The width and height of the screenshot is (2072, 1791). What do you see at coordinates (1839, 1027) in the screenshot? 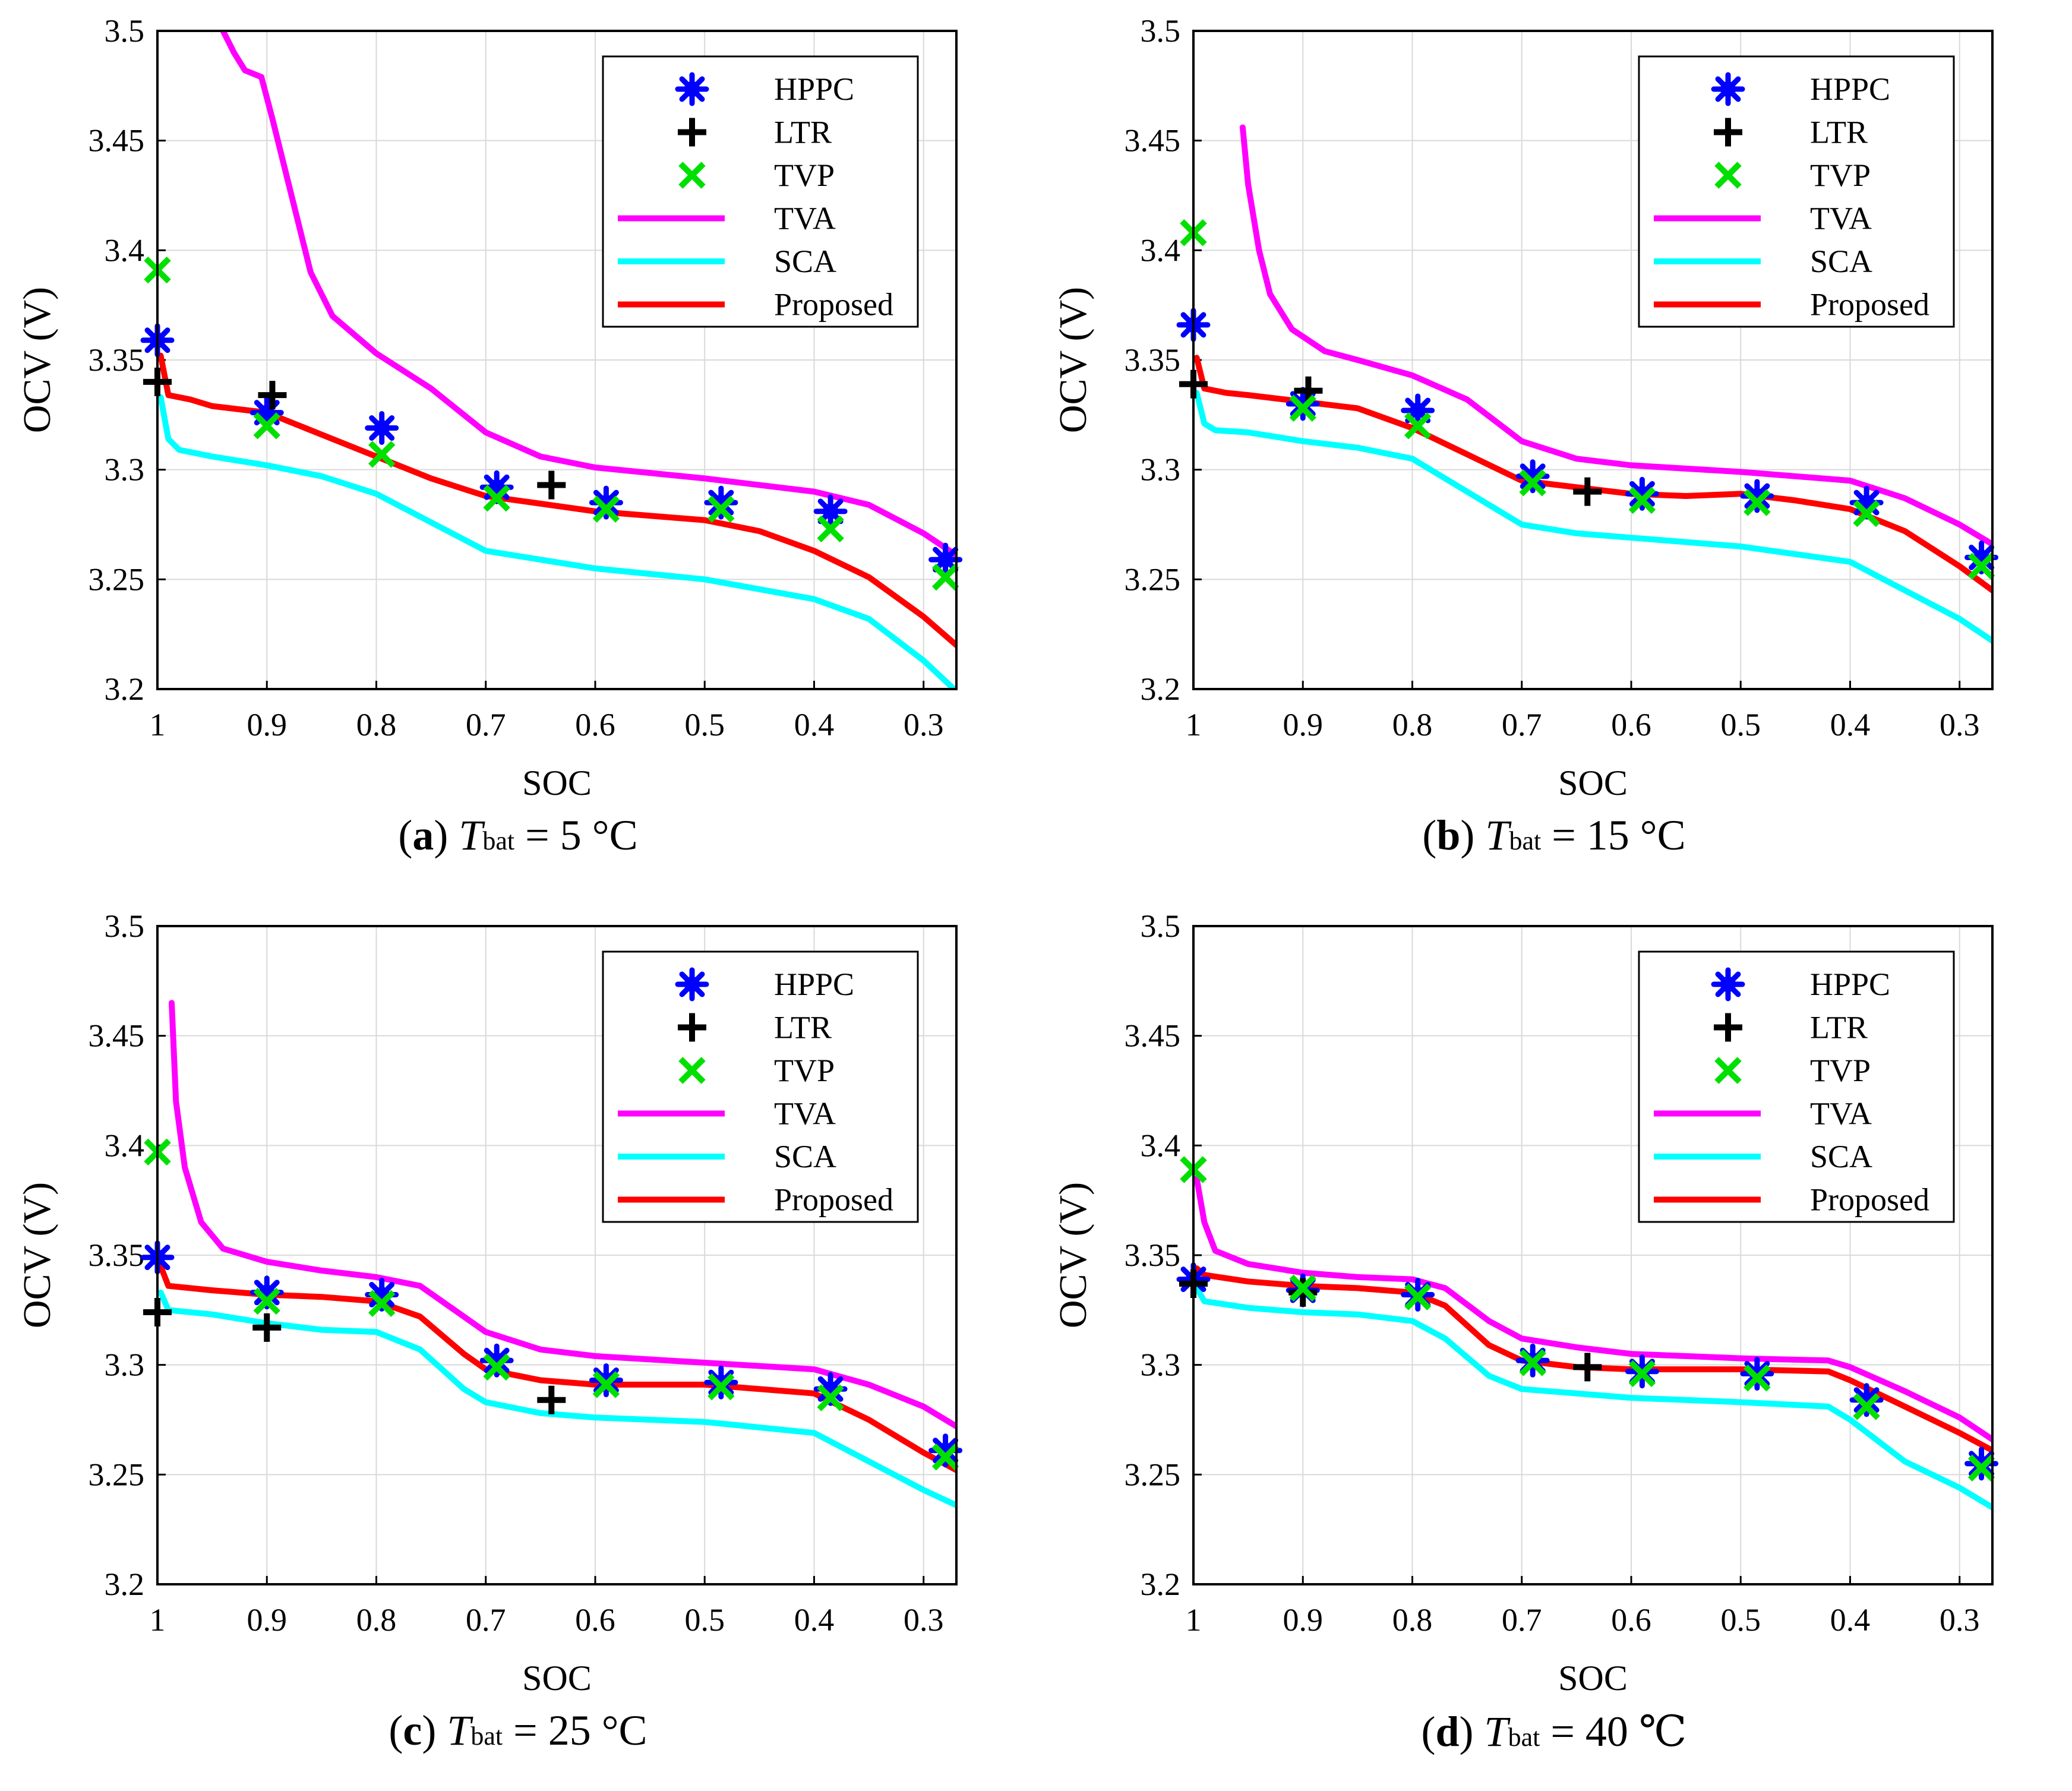
I see `legend-label-ltr: LTR` at bounding box center [1839, 1027].